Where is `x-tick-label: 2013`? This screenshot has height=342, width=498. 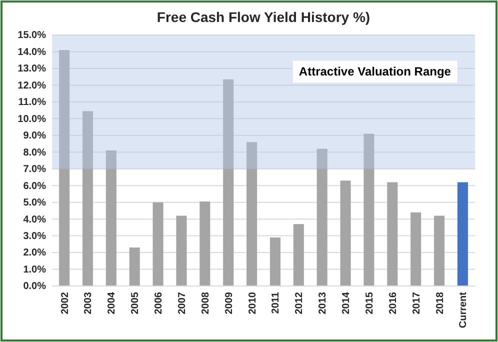 x-tick-label: 2013 is located at coordinates (323, 303).